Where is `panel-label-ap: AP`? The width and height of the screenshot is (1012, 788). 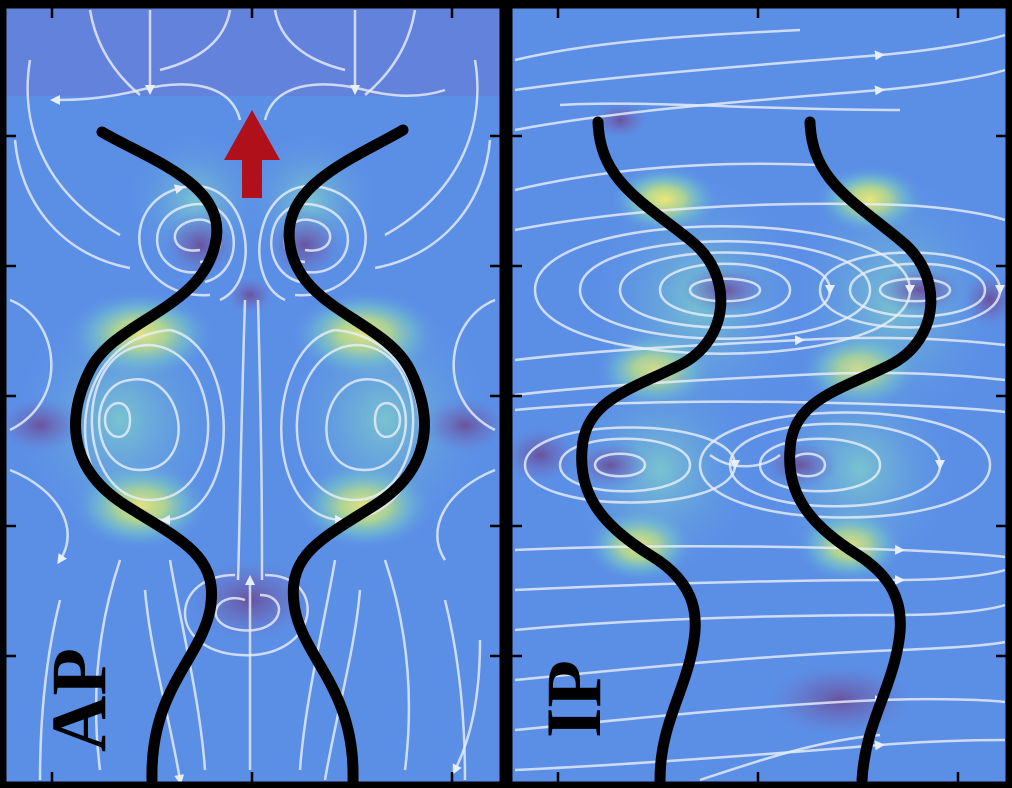
panel-label-ap: AP is located at coordinates (78, 700).